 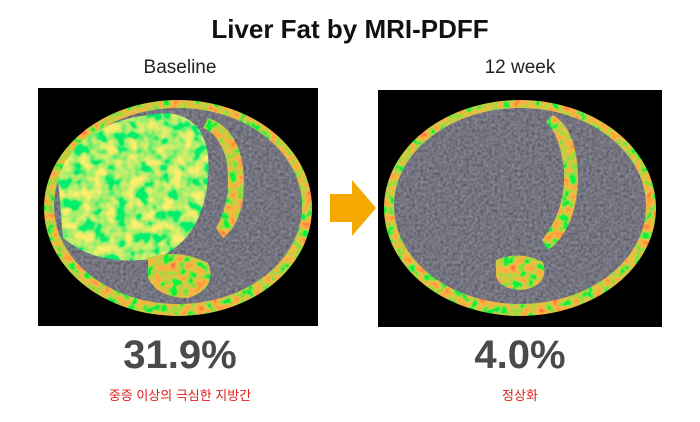 I want to click on fat-percentage: 31.9%, so click(x=180, y=355).